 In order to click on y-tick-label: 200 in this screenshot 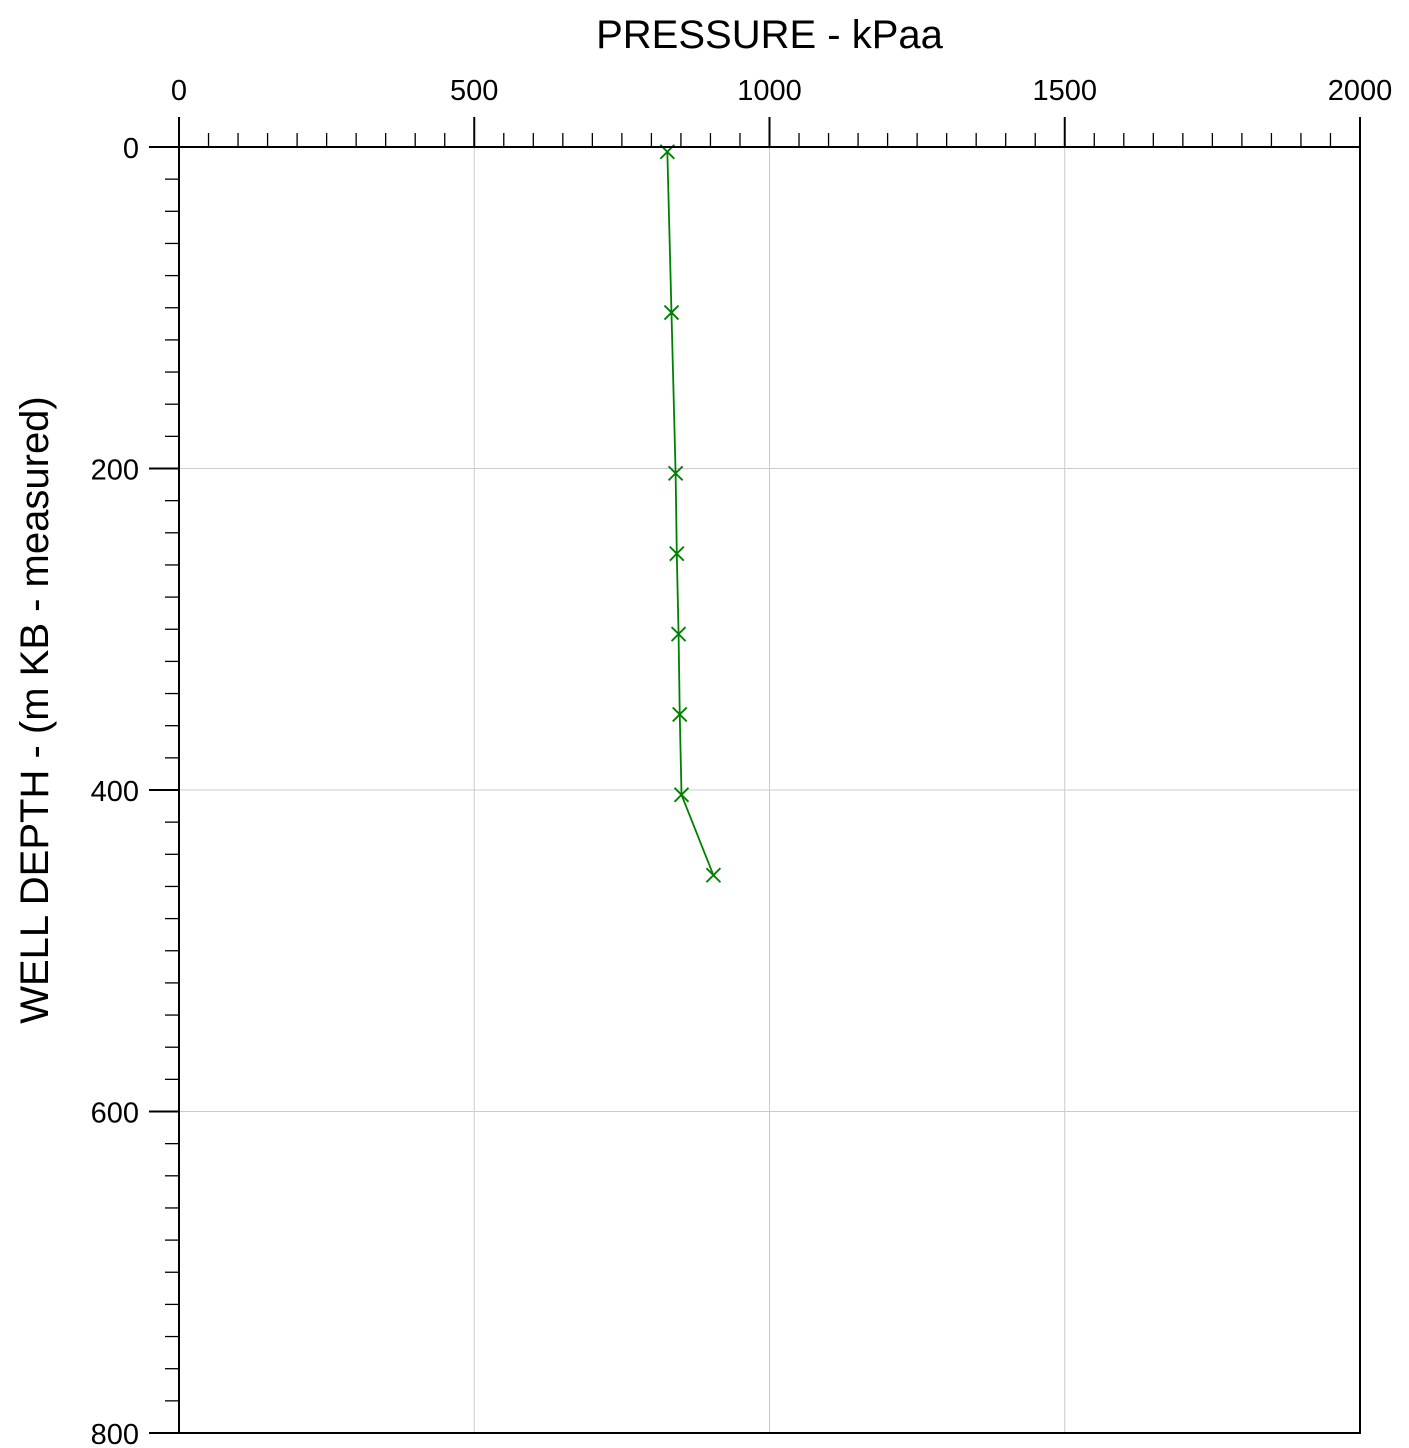, I will do `click(115, 471)`.